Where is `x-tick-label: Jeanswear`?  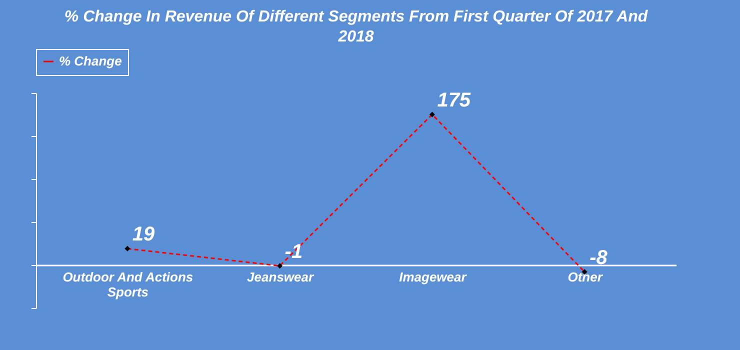
x-tick-label: Jeanswear is located at coordinates (280, 277).